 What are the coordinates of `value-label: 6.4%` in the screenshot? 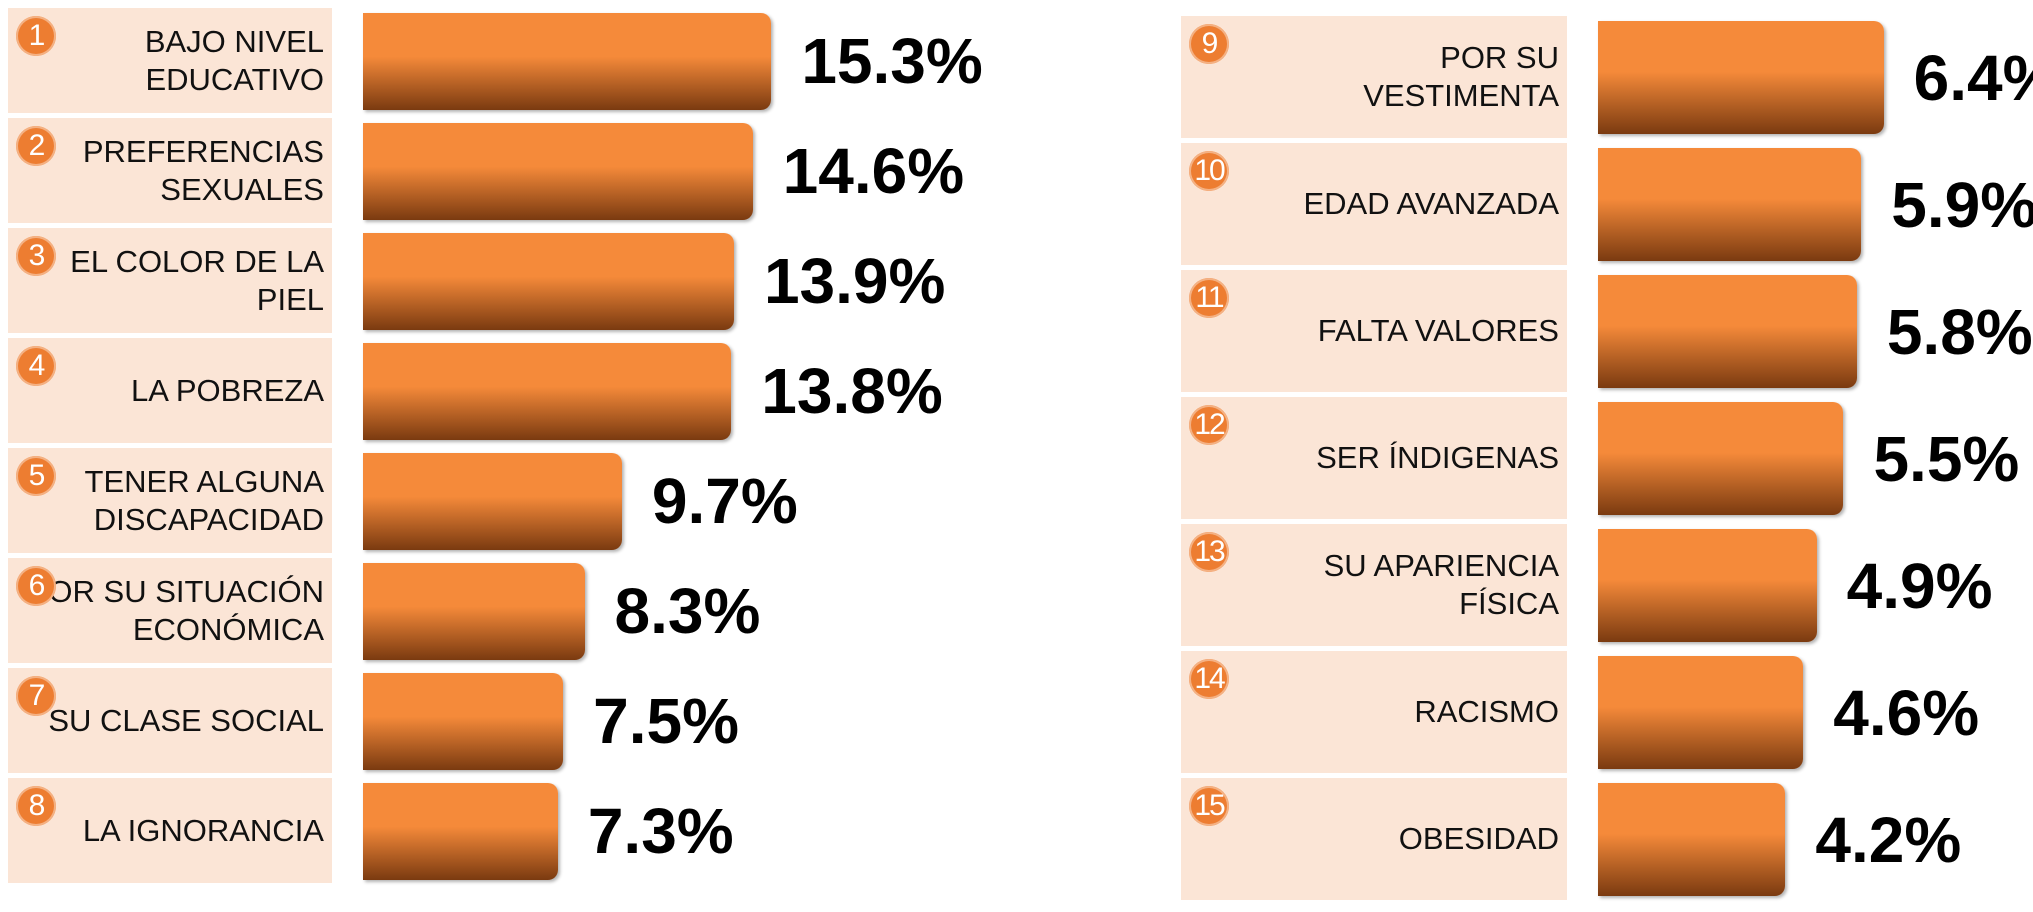 It's located at (1973, 77).